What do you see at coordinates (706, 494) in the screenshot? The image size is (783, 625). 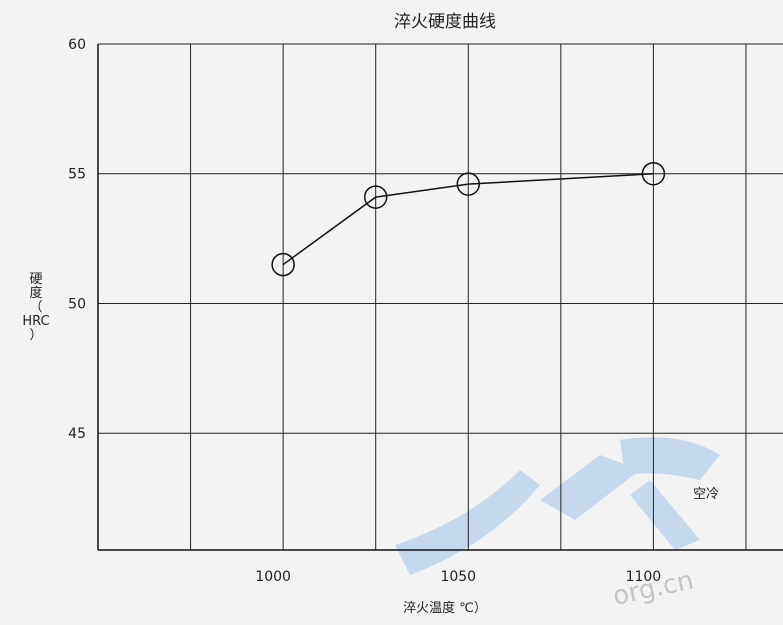 I see `air-cool-annotation: 空冷` at bounding box center [706, 494].